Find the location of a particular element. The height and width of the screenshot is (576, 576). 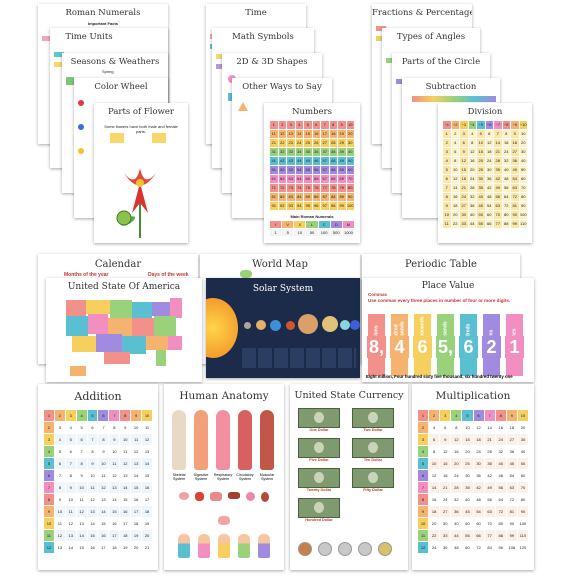

grid-cell: 76 is located at coordinates (316, 188).